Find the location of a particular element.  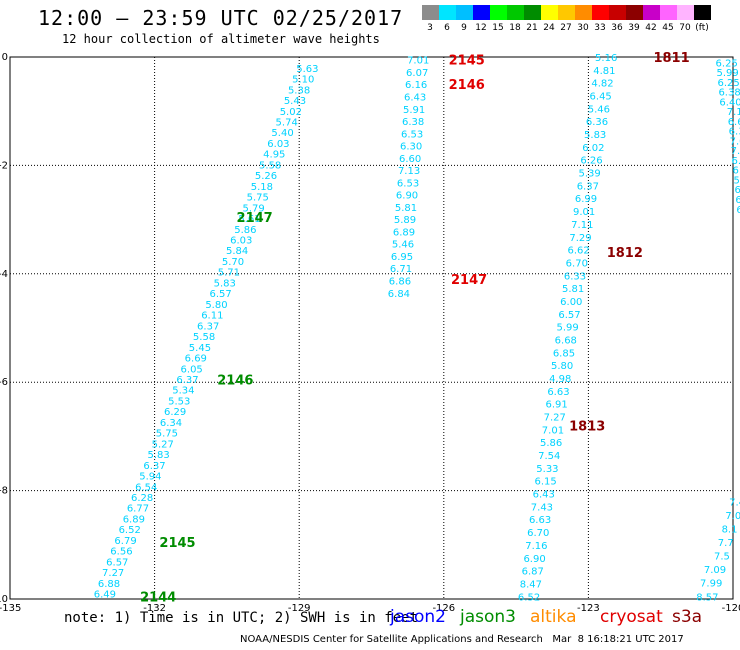

wave-height-value: 7.11 is located at coordinates (582, 225).